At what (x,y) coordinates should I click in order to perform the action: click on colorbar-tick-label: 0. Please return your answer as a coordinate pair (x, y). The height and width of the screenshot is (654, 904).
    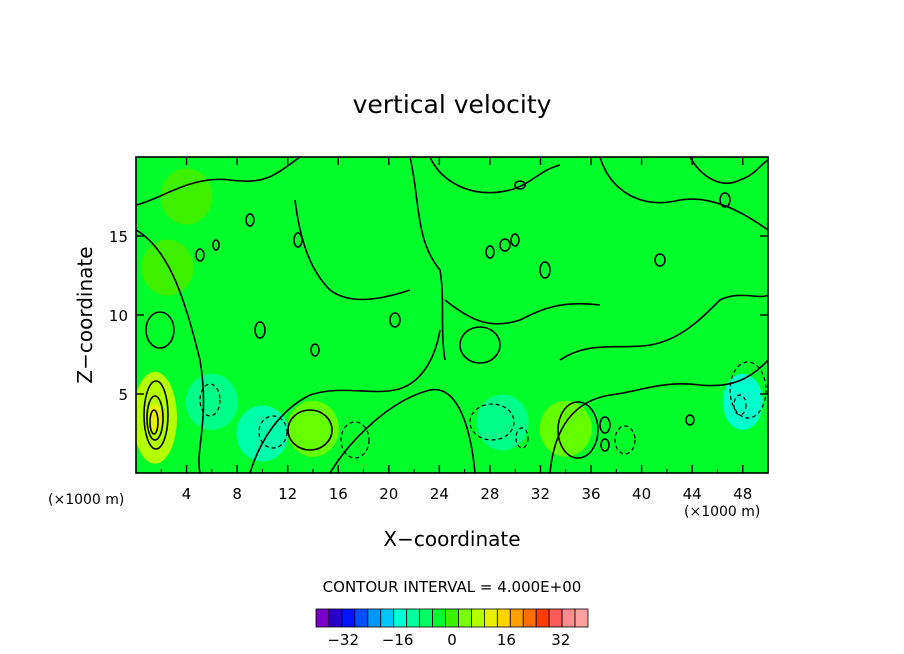
    Looking at the image, I should click on (452, 640).